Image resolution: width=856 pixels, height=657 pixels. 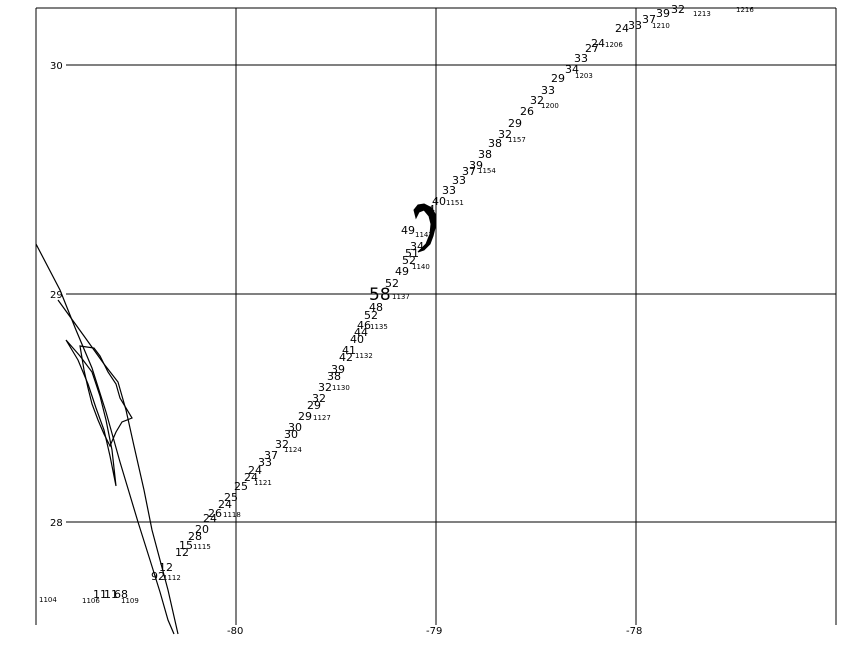 What do you see at coordinates (232, 515) in the screenshot?
I see `time-label: 1118` at bounding box center [232, 515].